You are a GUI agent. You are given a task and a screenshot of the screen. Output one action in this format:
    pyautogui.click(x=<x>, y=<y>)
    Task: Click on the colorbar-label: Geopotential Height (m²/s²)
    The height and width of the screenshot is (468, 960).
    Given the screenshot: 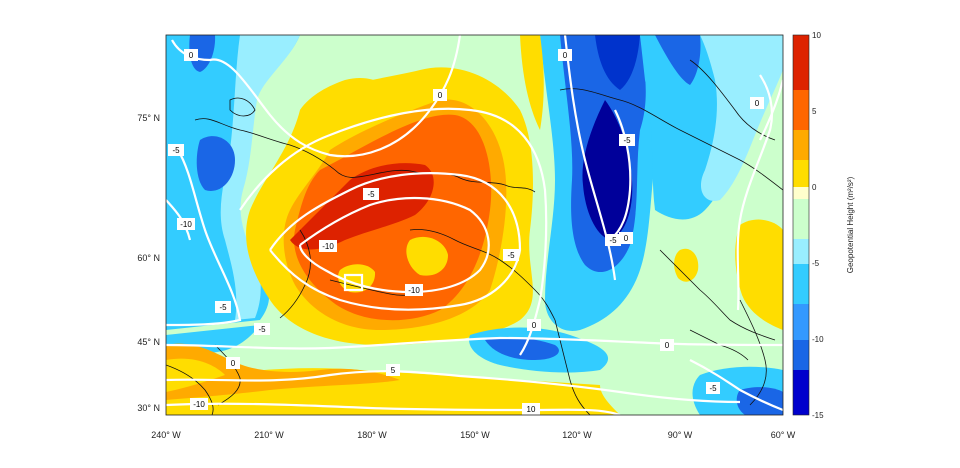 What is the action you would take?
    pyautogui.click(x=850, y=224)
    